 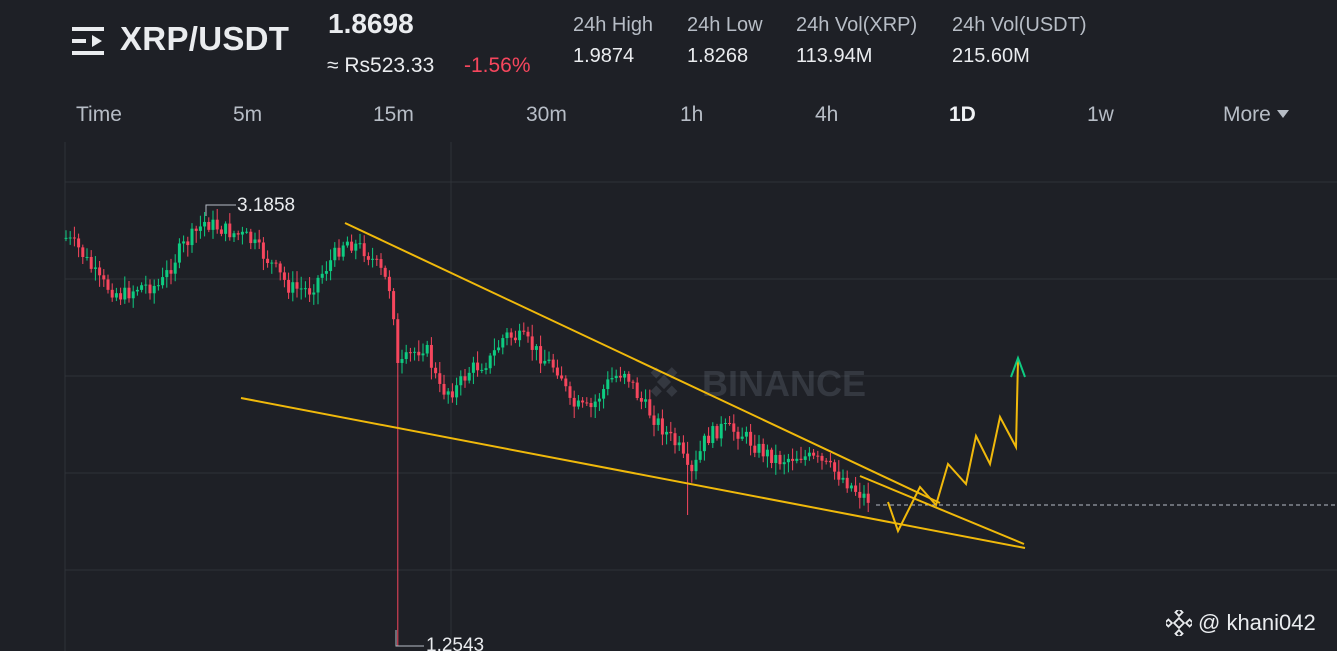 I want to click on tab-15m: 15m, so click(x=393, y=114).